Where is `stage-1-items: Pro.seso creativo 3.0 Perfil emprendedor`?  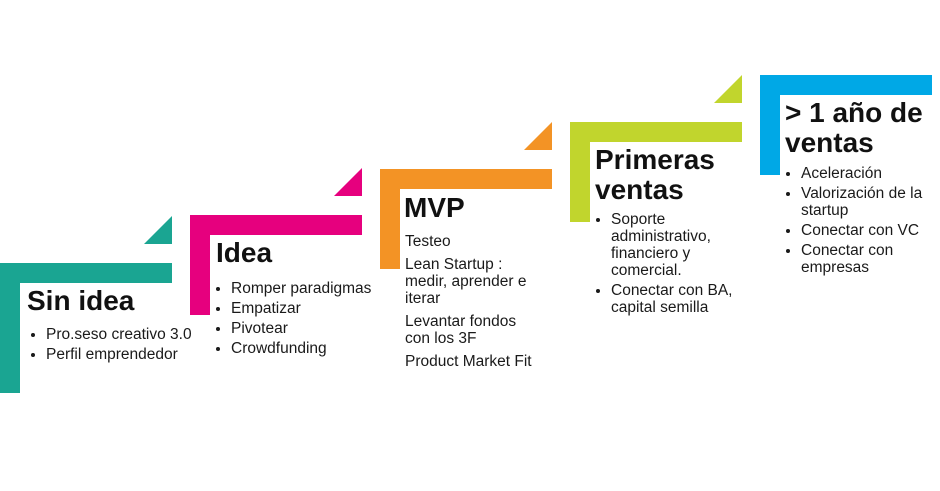
stage-1-items: Pro.seso creativo 3.0 Perfil emprendedor is located at coordinates (113, 346).